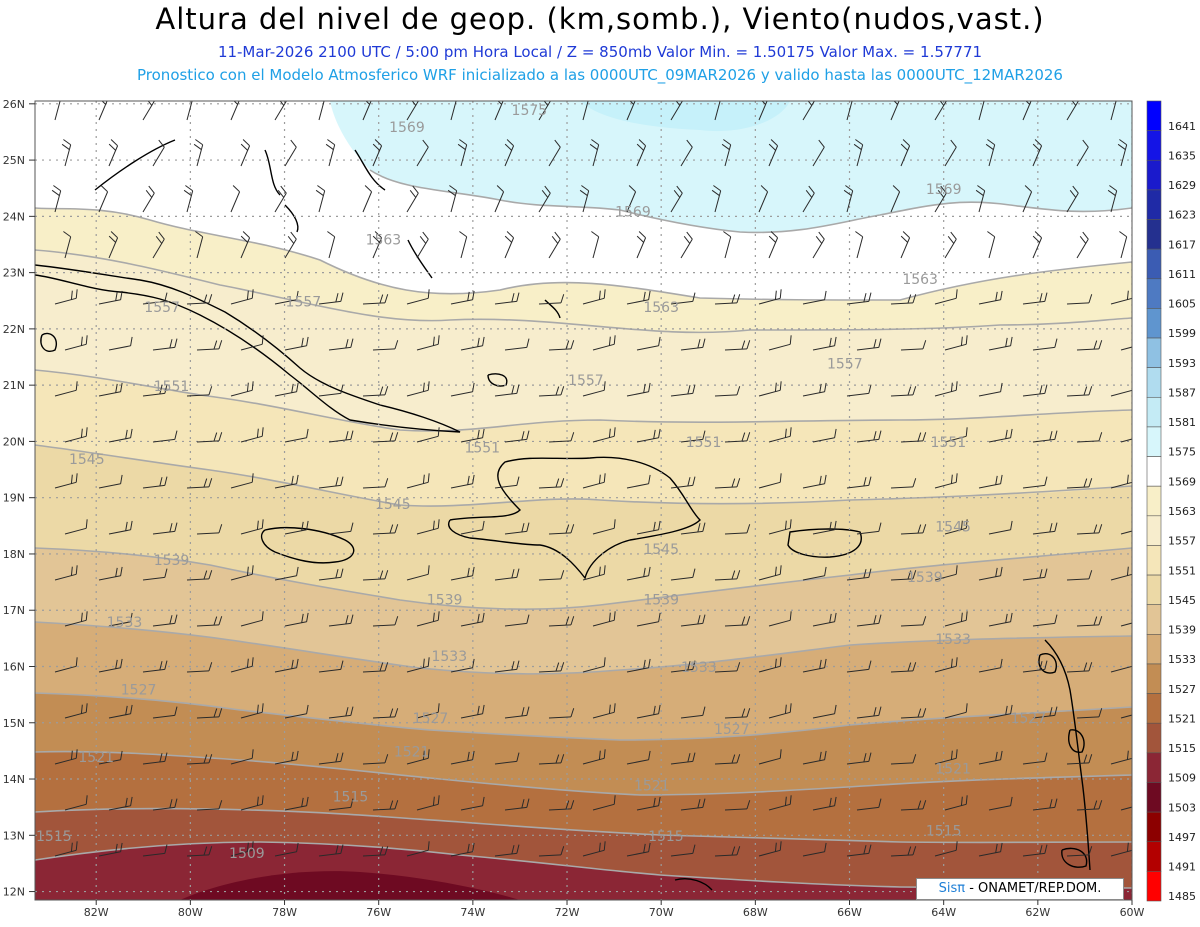 This screenshot has width=1200, height=927. What do you see at coordinates (14, 273) in the screenshot?
I see `lat-label: 23N` at bounding box center [14, 273].